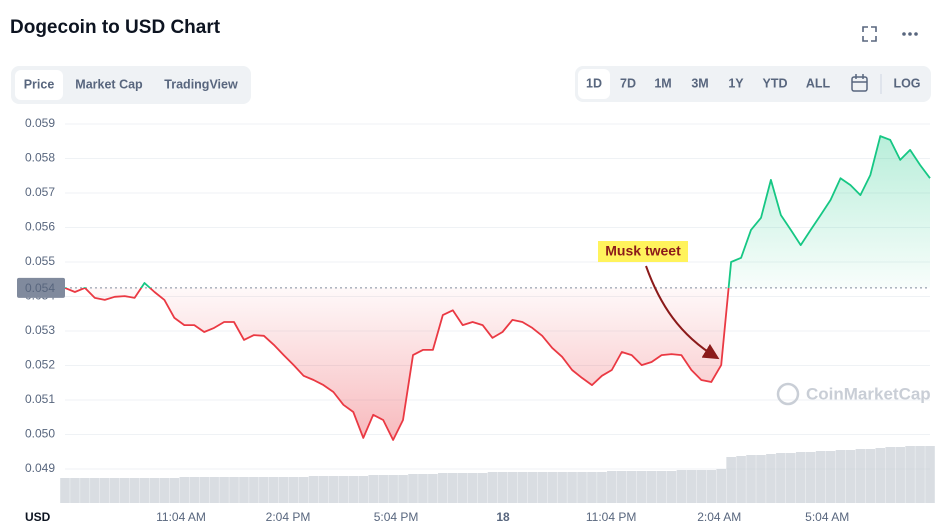 Image resolution: width=950 pixels, height=525 pixels. Describe the element at coordinates (775, 83) in the screenshot. I see `range-button: YTD` at that location.